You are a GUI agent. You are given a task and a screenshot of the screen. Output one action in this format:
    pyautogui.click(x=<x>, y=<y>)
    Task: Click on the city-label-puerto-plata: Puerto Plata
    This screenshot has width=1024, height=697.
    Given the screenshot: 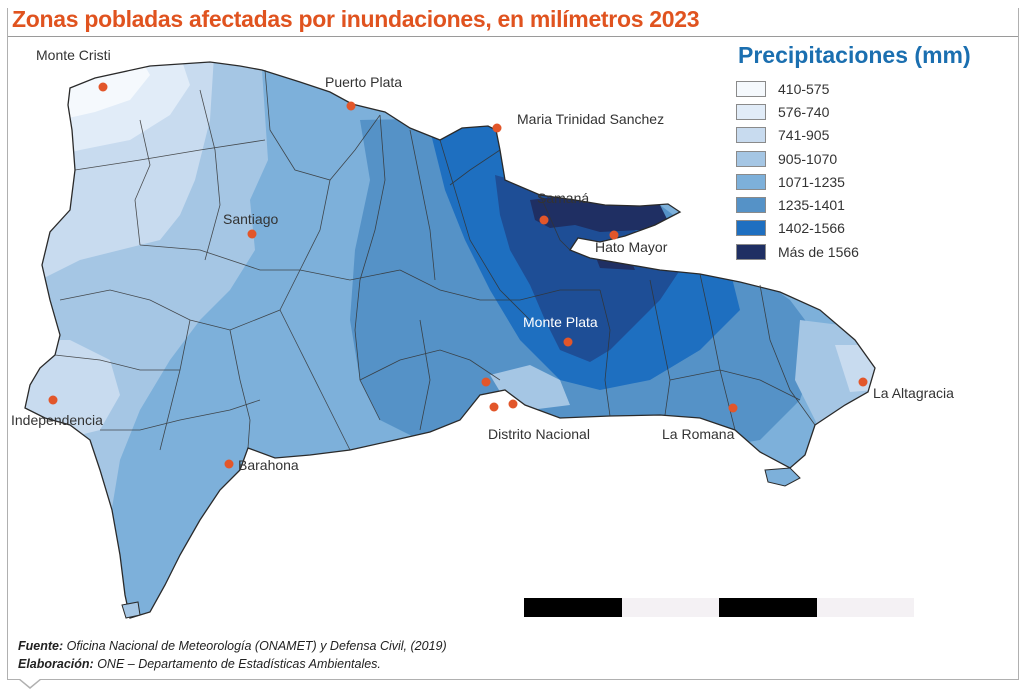 What is the action you would take?
    pyautogui.click(x=363, y=82)
    